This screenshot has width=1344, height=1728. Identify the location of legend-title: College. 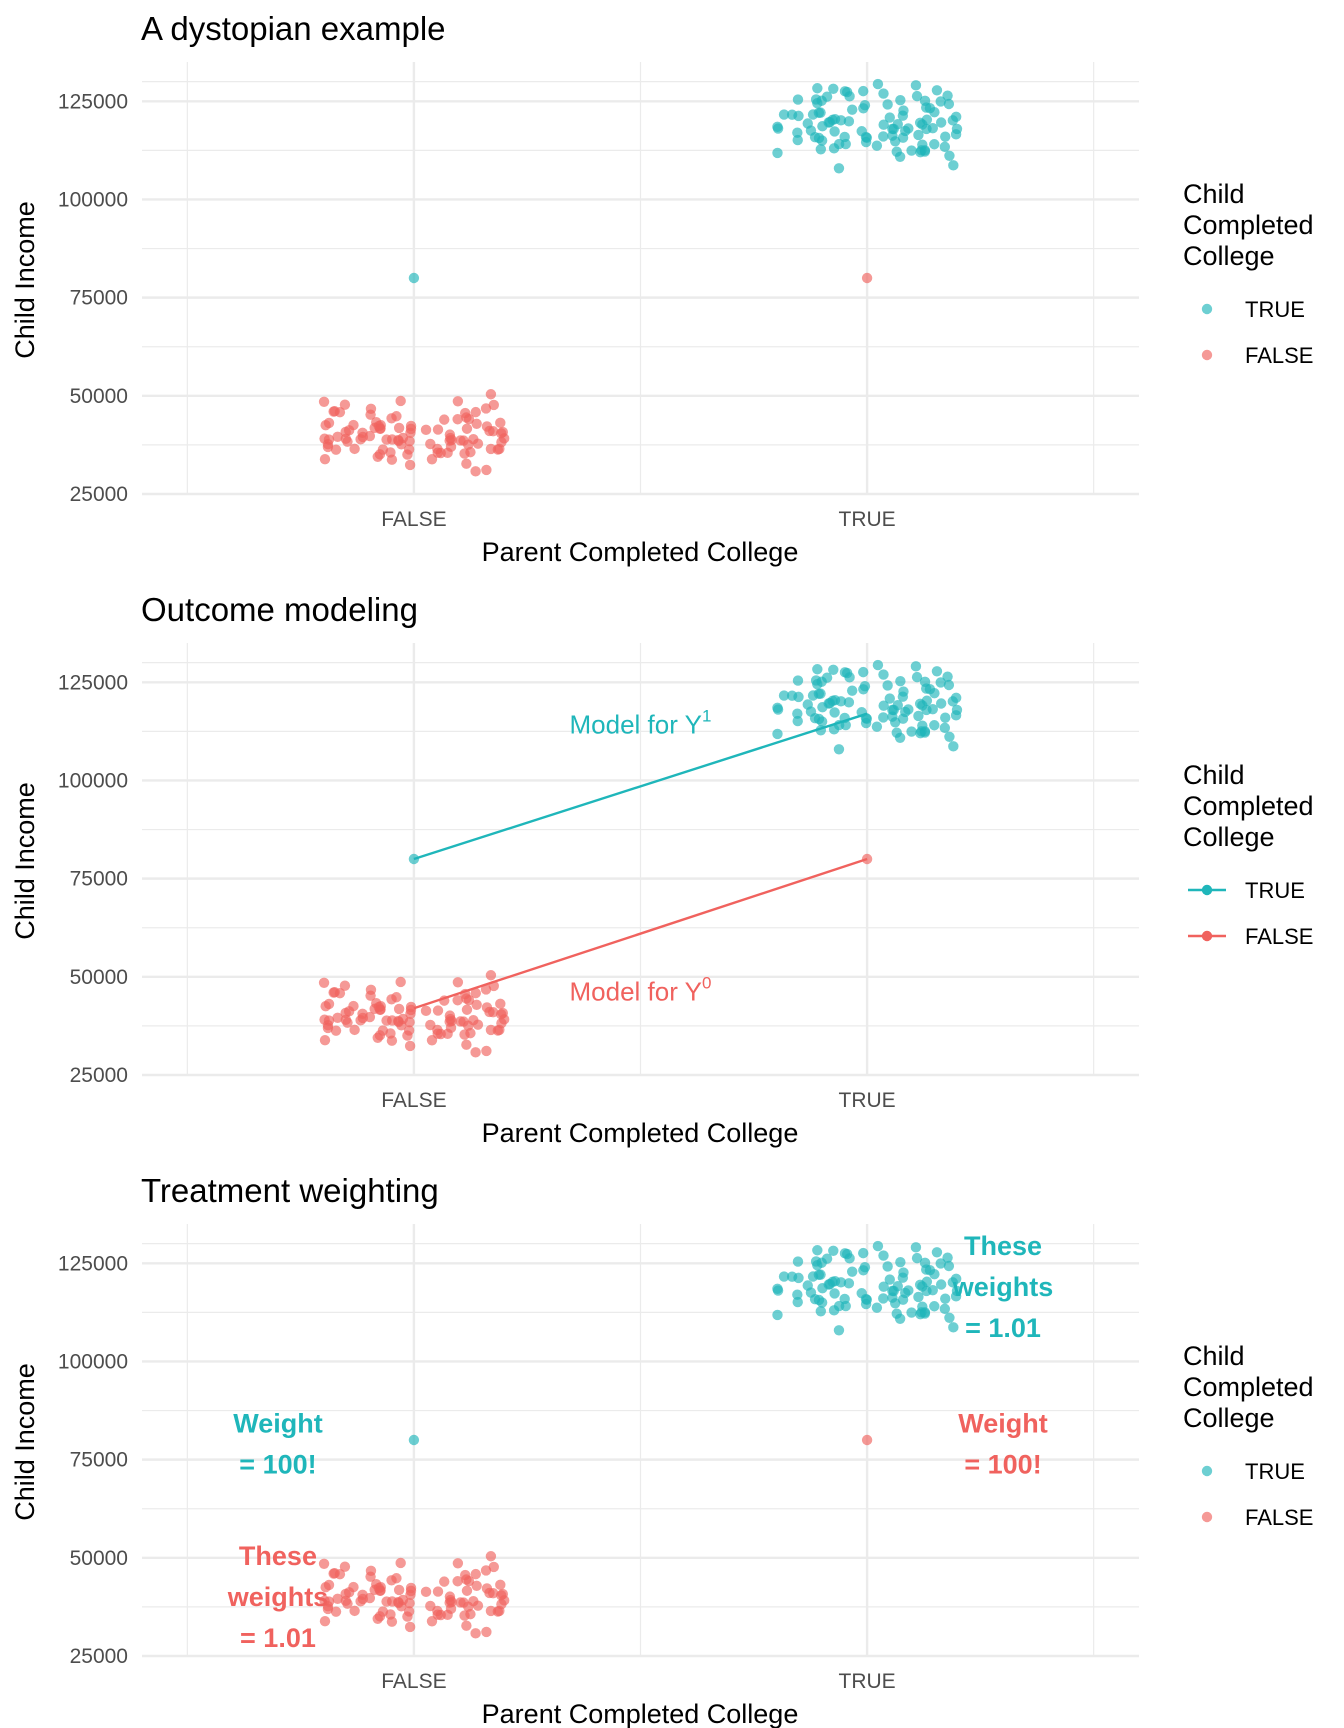
(1229, 256).